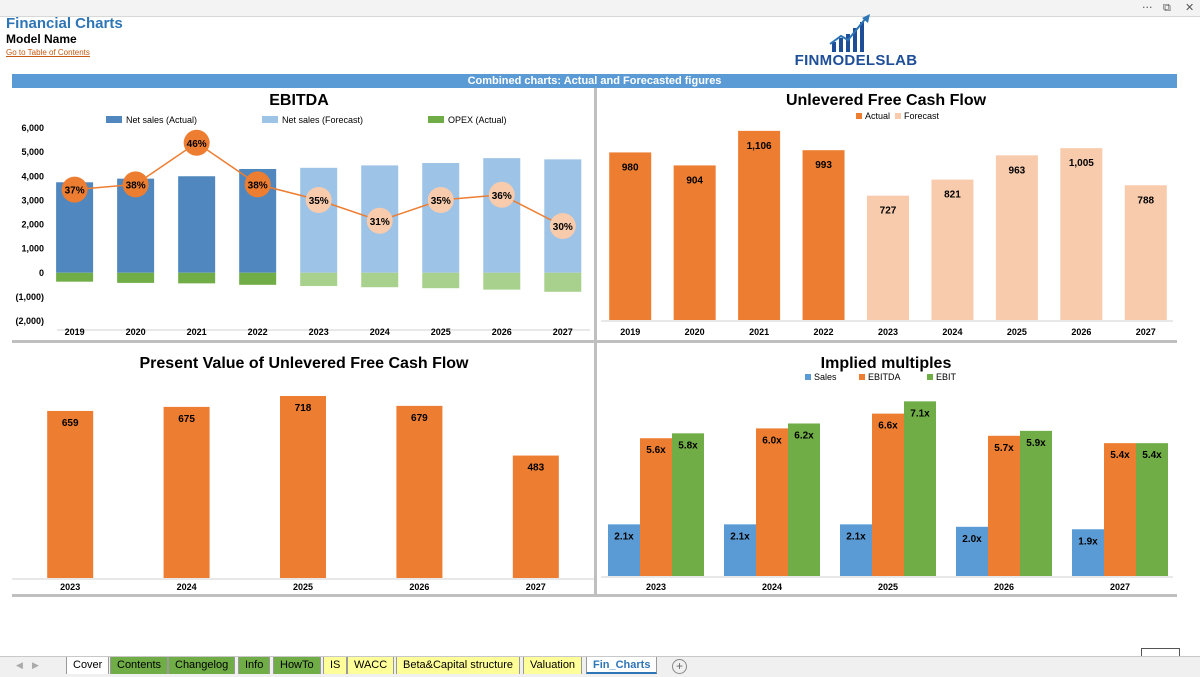 Image resolution: width=1200 pixels, height=677 pixels. I want to click on bar-value-label: 5.4x, so click(1120, 455).